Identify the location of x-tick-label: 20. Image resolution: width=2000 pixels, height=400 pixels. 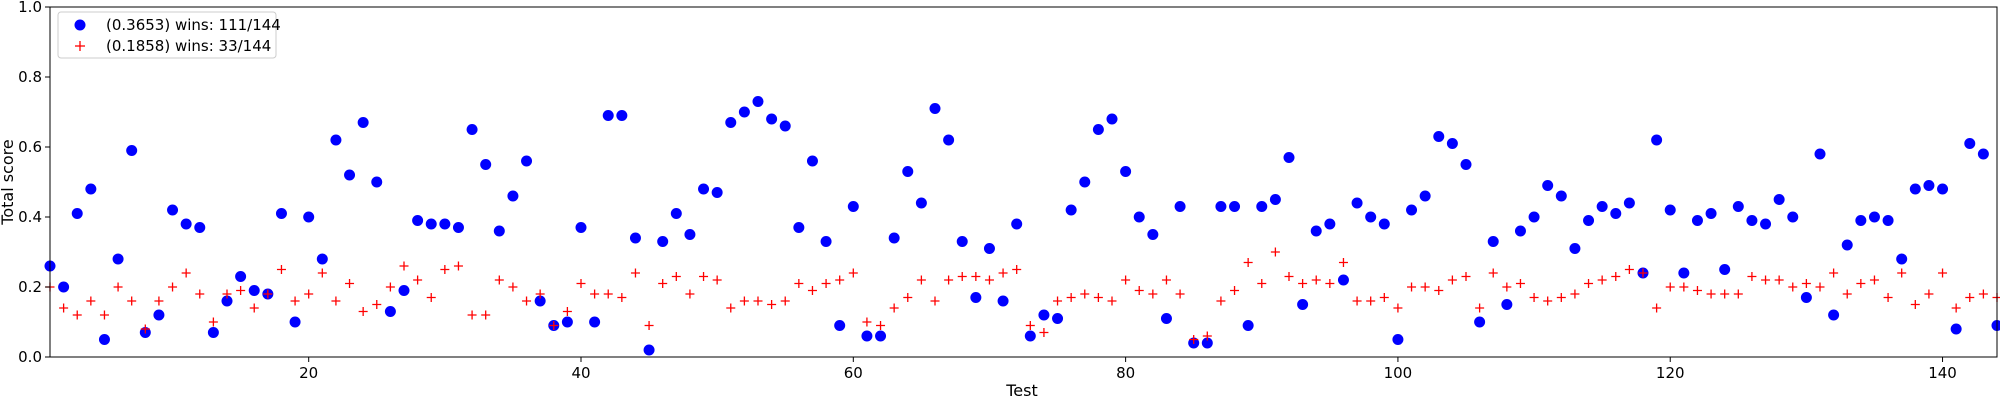
(308, 373).